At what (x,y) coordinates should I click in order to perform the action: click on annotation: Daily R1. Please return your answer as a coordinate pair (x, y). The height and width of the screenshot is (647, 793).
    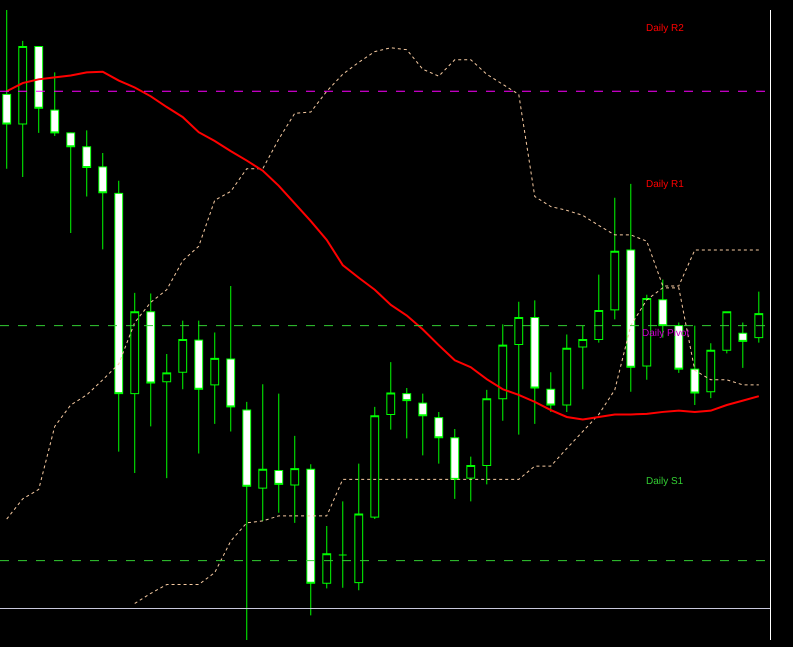
    Looking at the image, I should click on (665, 184).